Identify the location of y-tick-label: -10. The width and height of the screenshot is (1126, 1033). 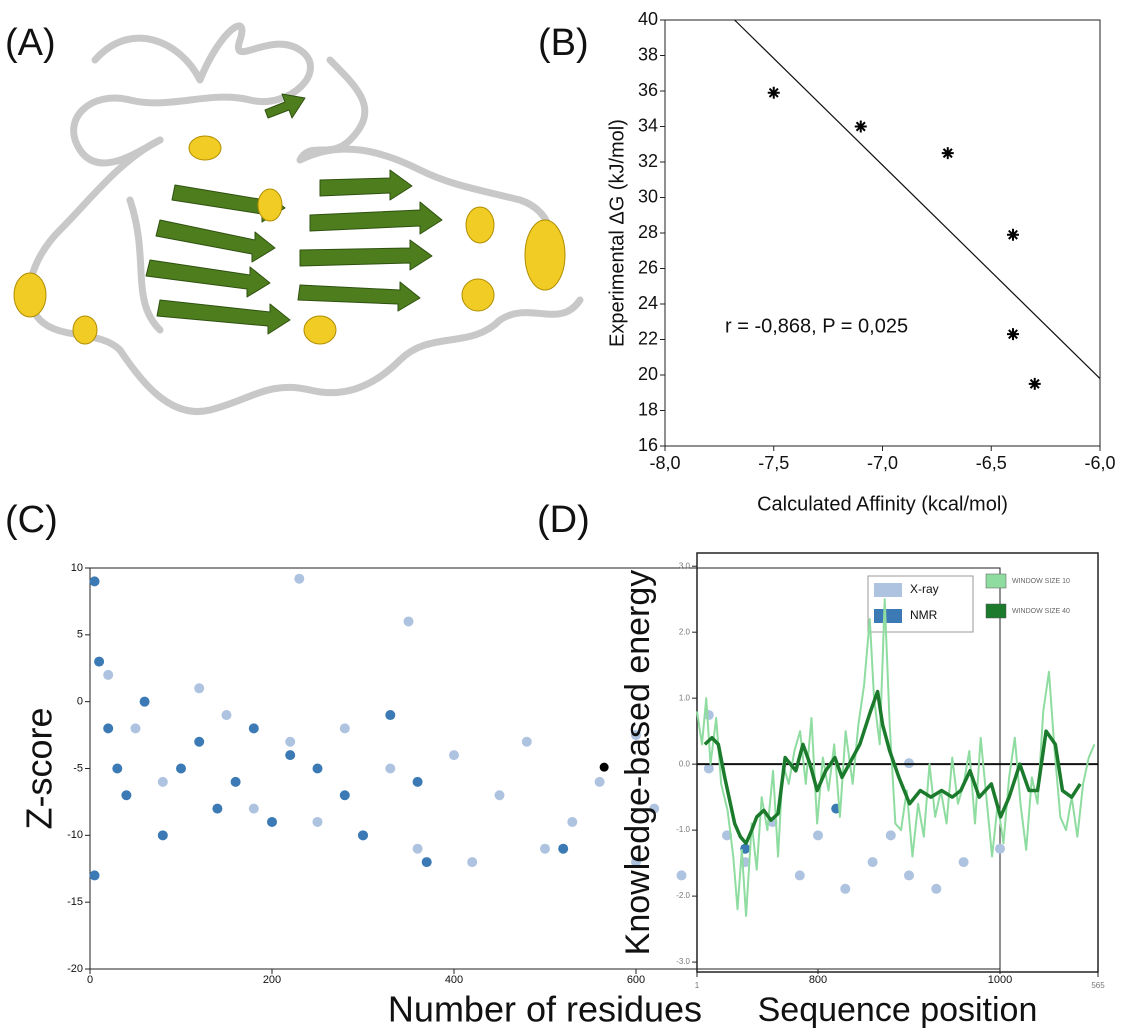
(75, 835).